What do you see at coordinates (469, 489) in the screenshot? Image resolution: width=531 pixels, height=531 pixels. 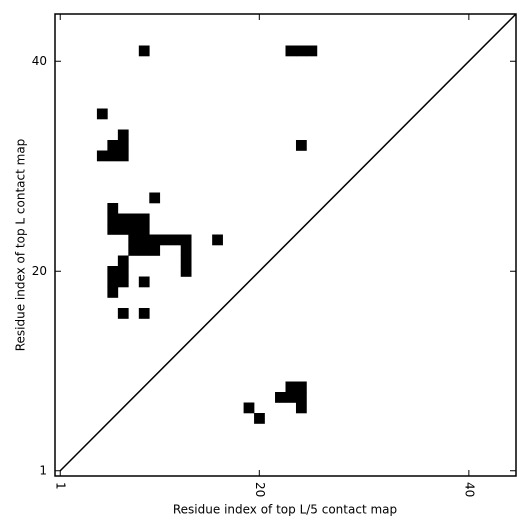 I see `x-tick-label: 40` at bounding box center [469, 489].